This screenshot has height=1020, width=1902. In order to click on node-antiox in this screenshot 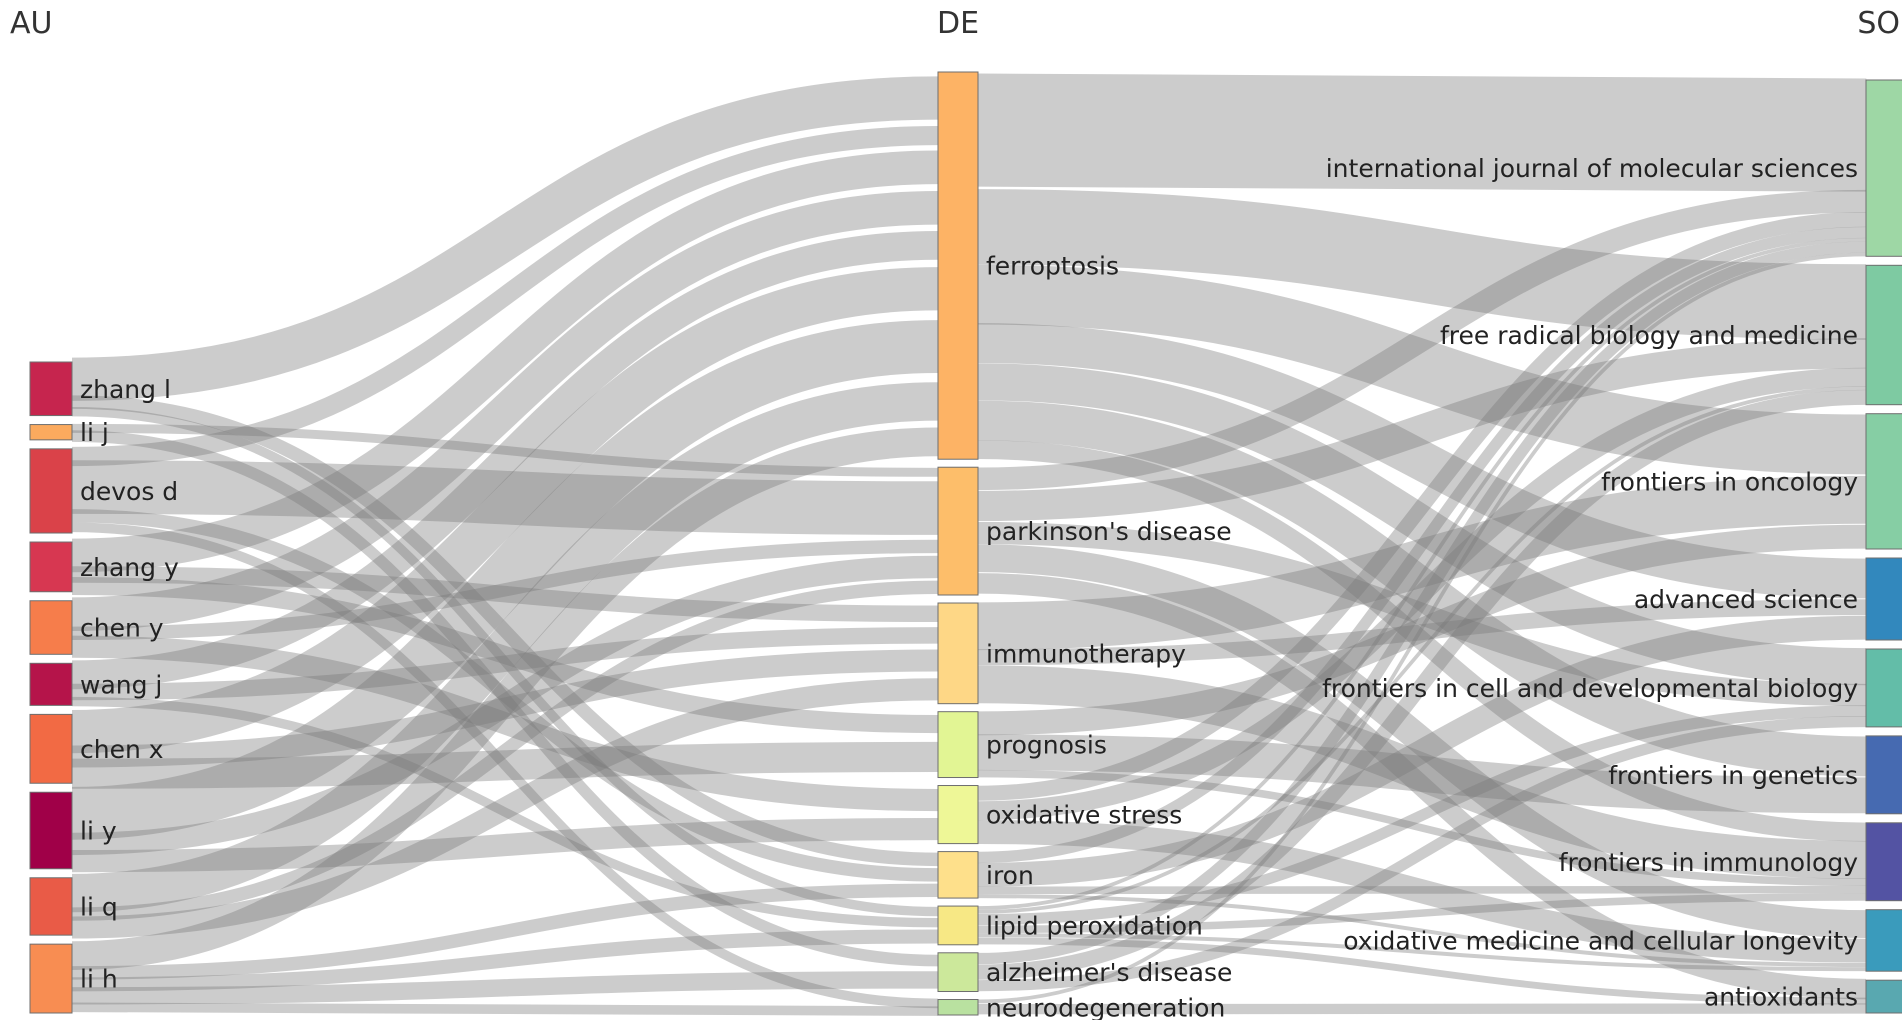, I will do `click(1883, 996)`.